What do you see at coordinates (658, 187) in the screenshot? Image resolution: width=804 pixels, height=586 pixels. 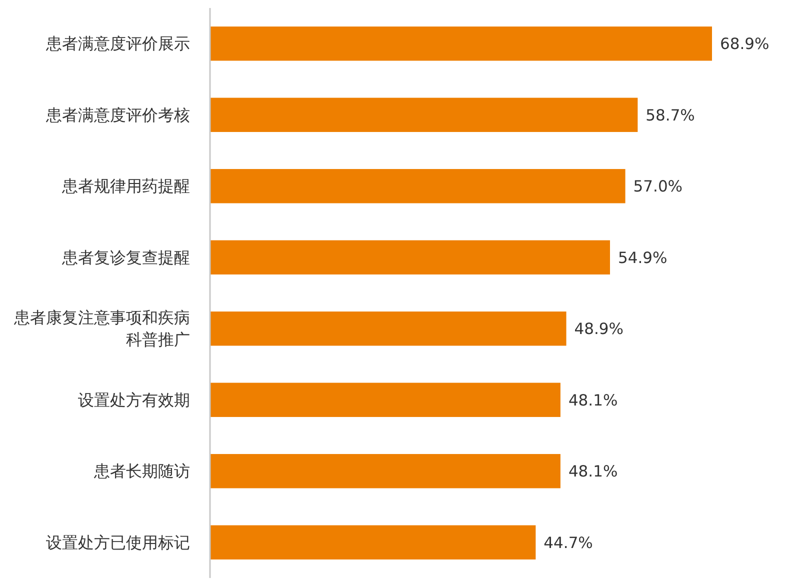 I see `data-label: 57.0%` at bounding box center [658, 187].